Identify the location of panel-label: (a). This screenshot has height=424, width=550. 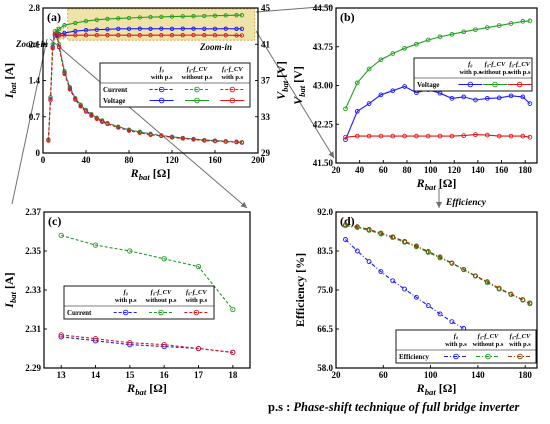
(54, 17).